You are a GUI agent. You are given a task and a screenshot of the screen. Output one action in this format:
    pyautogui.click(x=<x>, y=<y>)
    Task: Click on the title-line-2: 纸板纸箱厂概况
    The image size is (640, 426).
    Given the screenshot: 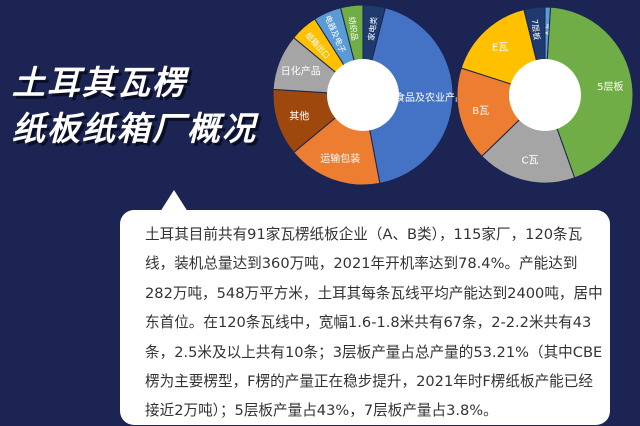 What is the action you would take?
    pyautogui.click(x=134, y=128)
    